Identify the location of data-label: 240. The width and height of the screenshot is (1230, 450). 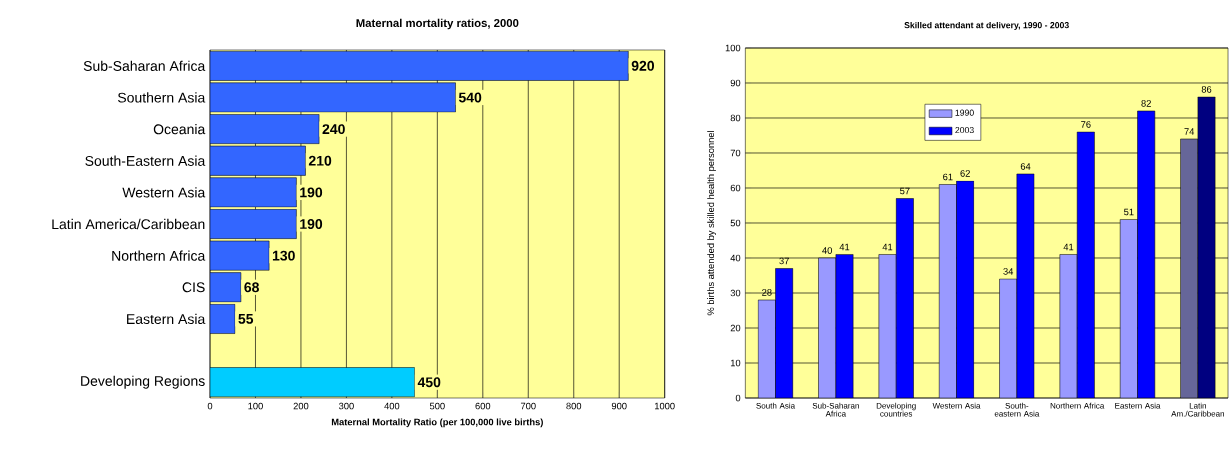
(333, 129).